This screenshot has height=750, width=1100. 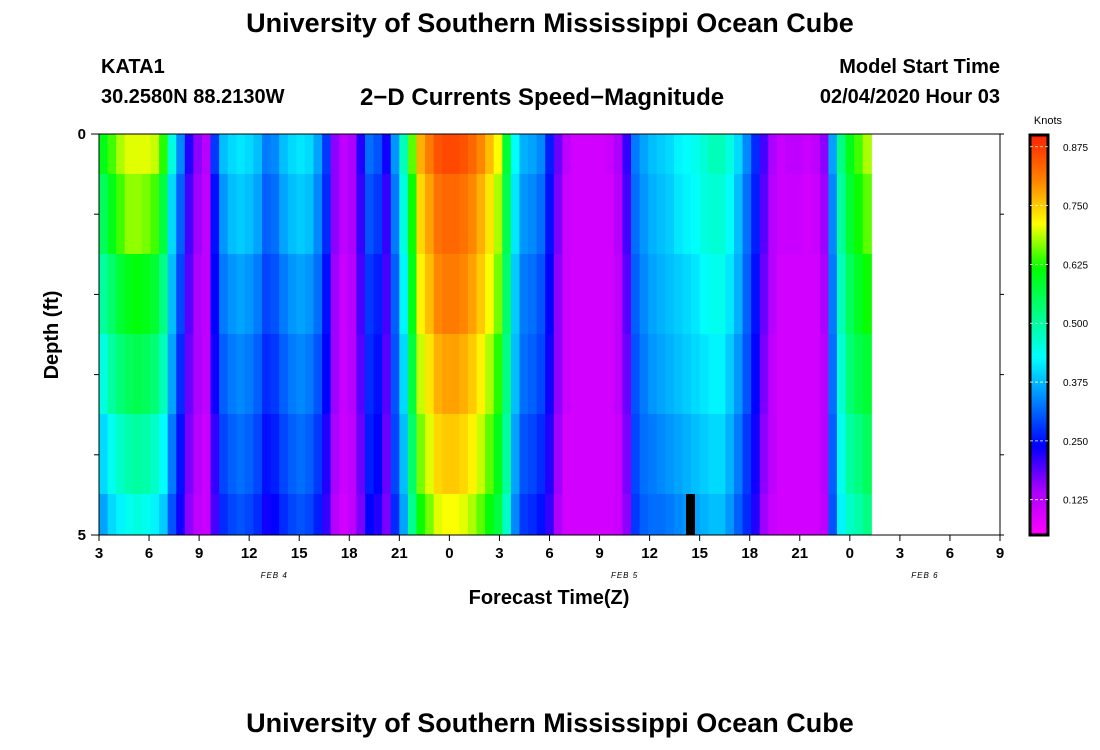 I want to click on x-tick-label: 3, so click(x=499, y=553).